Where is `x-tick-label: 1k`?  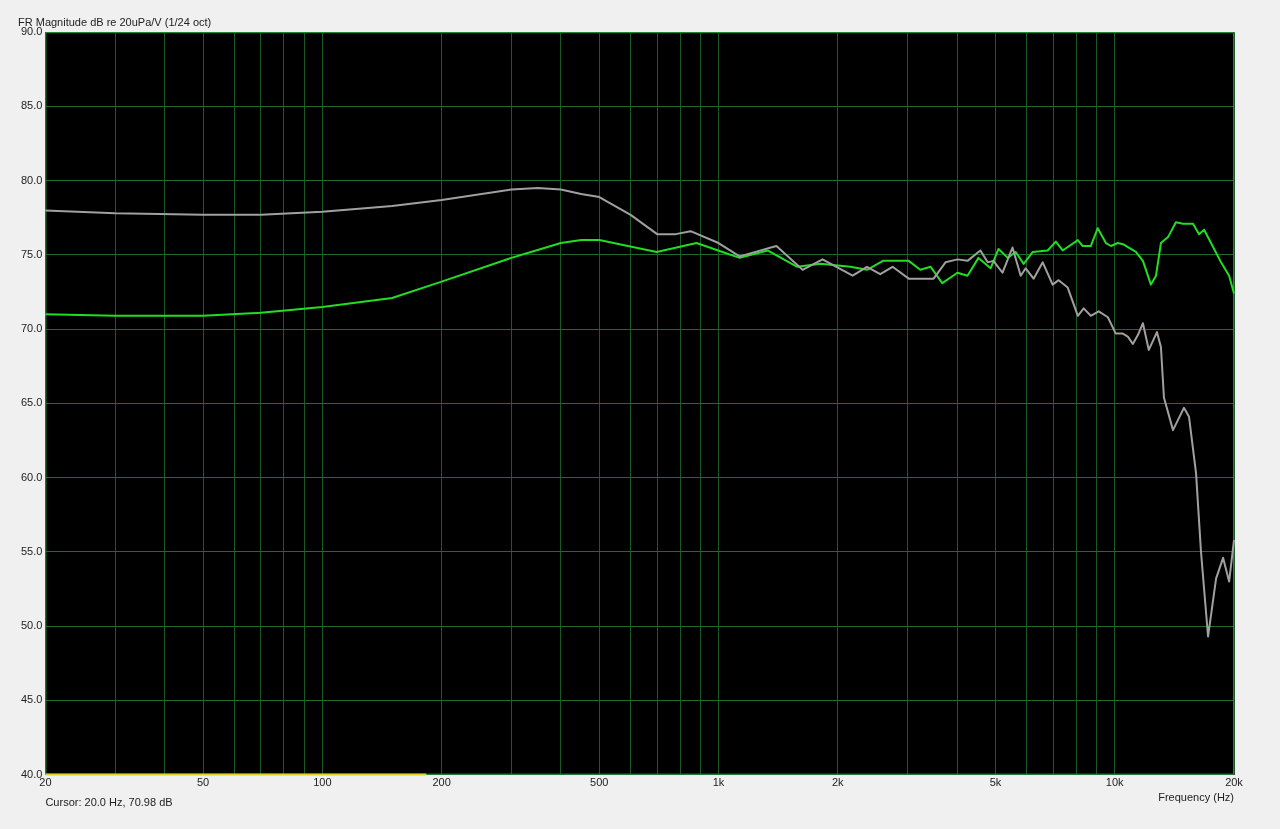
x-tick-label: 1k is located at coordinates (718, 782).